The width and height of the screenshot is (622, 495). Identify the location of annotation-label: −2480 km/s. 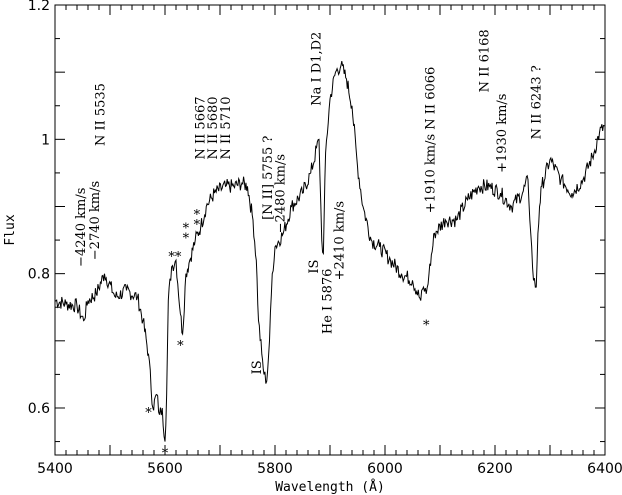
(280, 193).